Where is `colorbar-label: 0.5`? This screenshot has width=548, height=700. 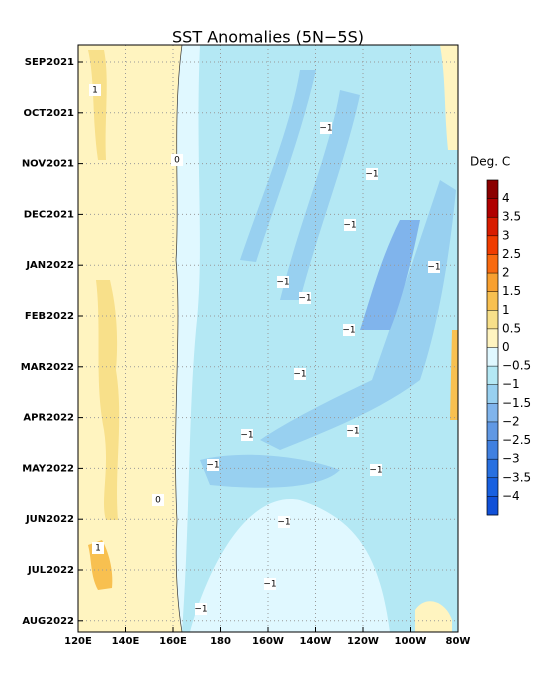 colorbar-label: 0.5 is located at coordinates (511, 328).